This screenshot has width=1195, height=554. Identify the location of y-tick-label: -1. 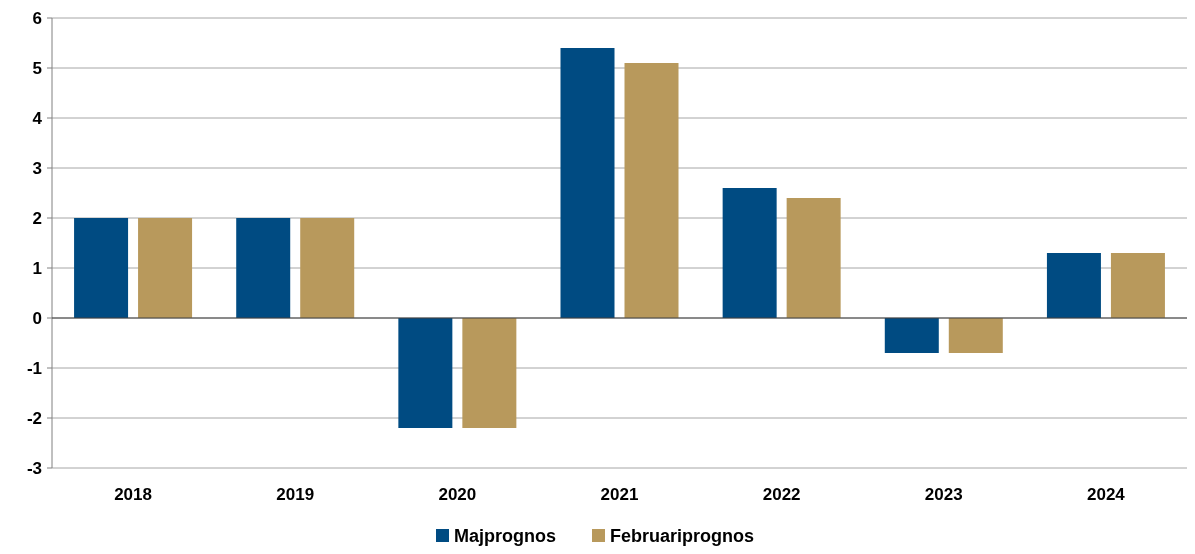
(34, 368).